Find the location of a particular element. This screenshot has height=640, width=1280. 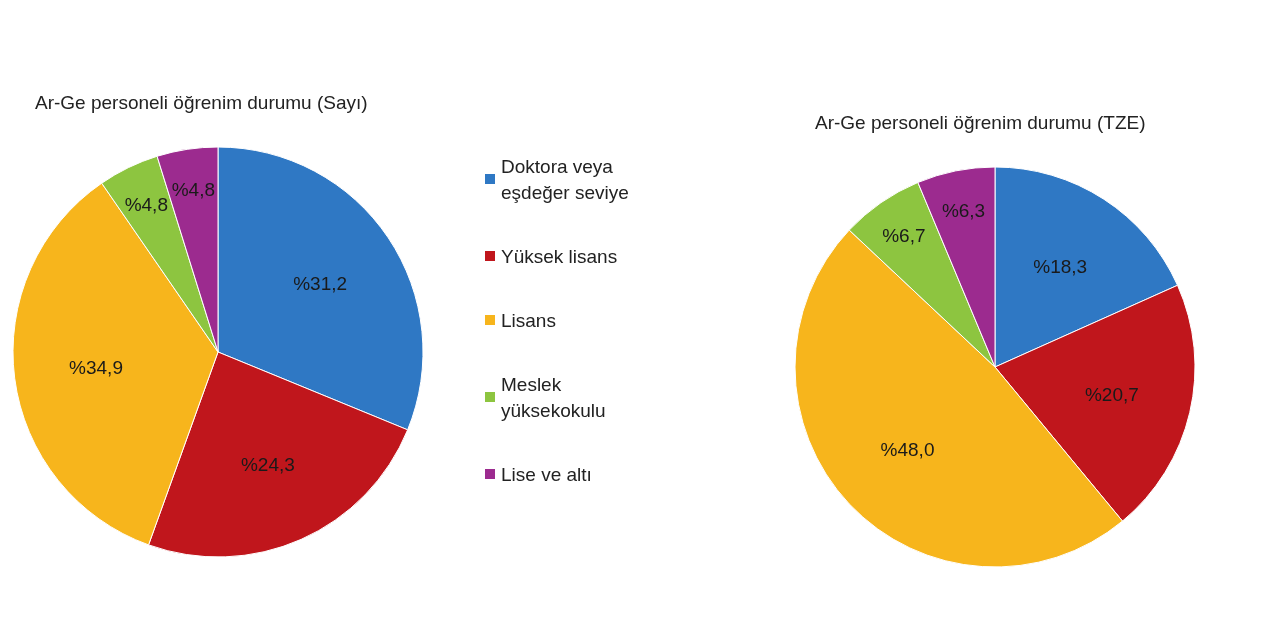

data-label: %24,3 is located at coordinates (267, 464).